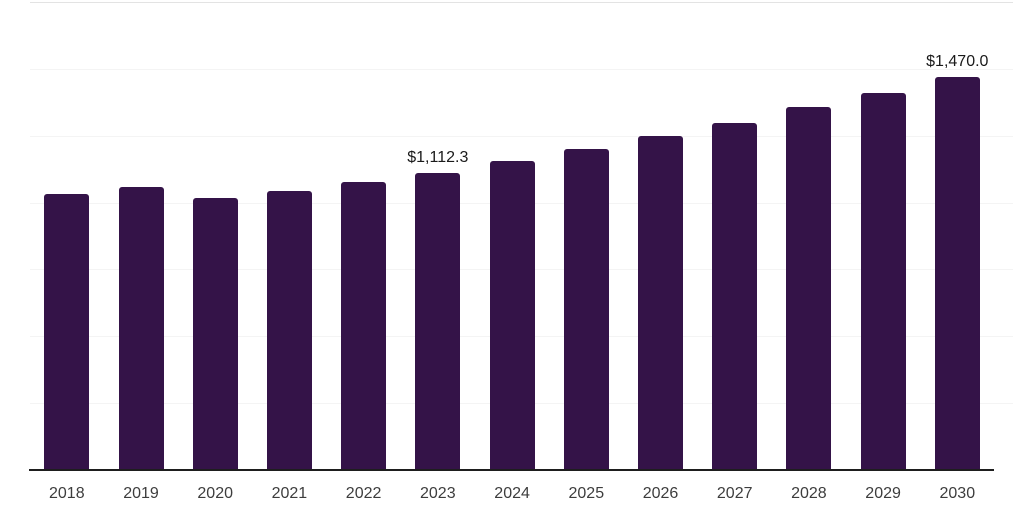 The width and height of the screenshot is (1024, 512). I want to click on x-tick-2024: 2024, so click(512, 493).